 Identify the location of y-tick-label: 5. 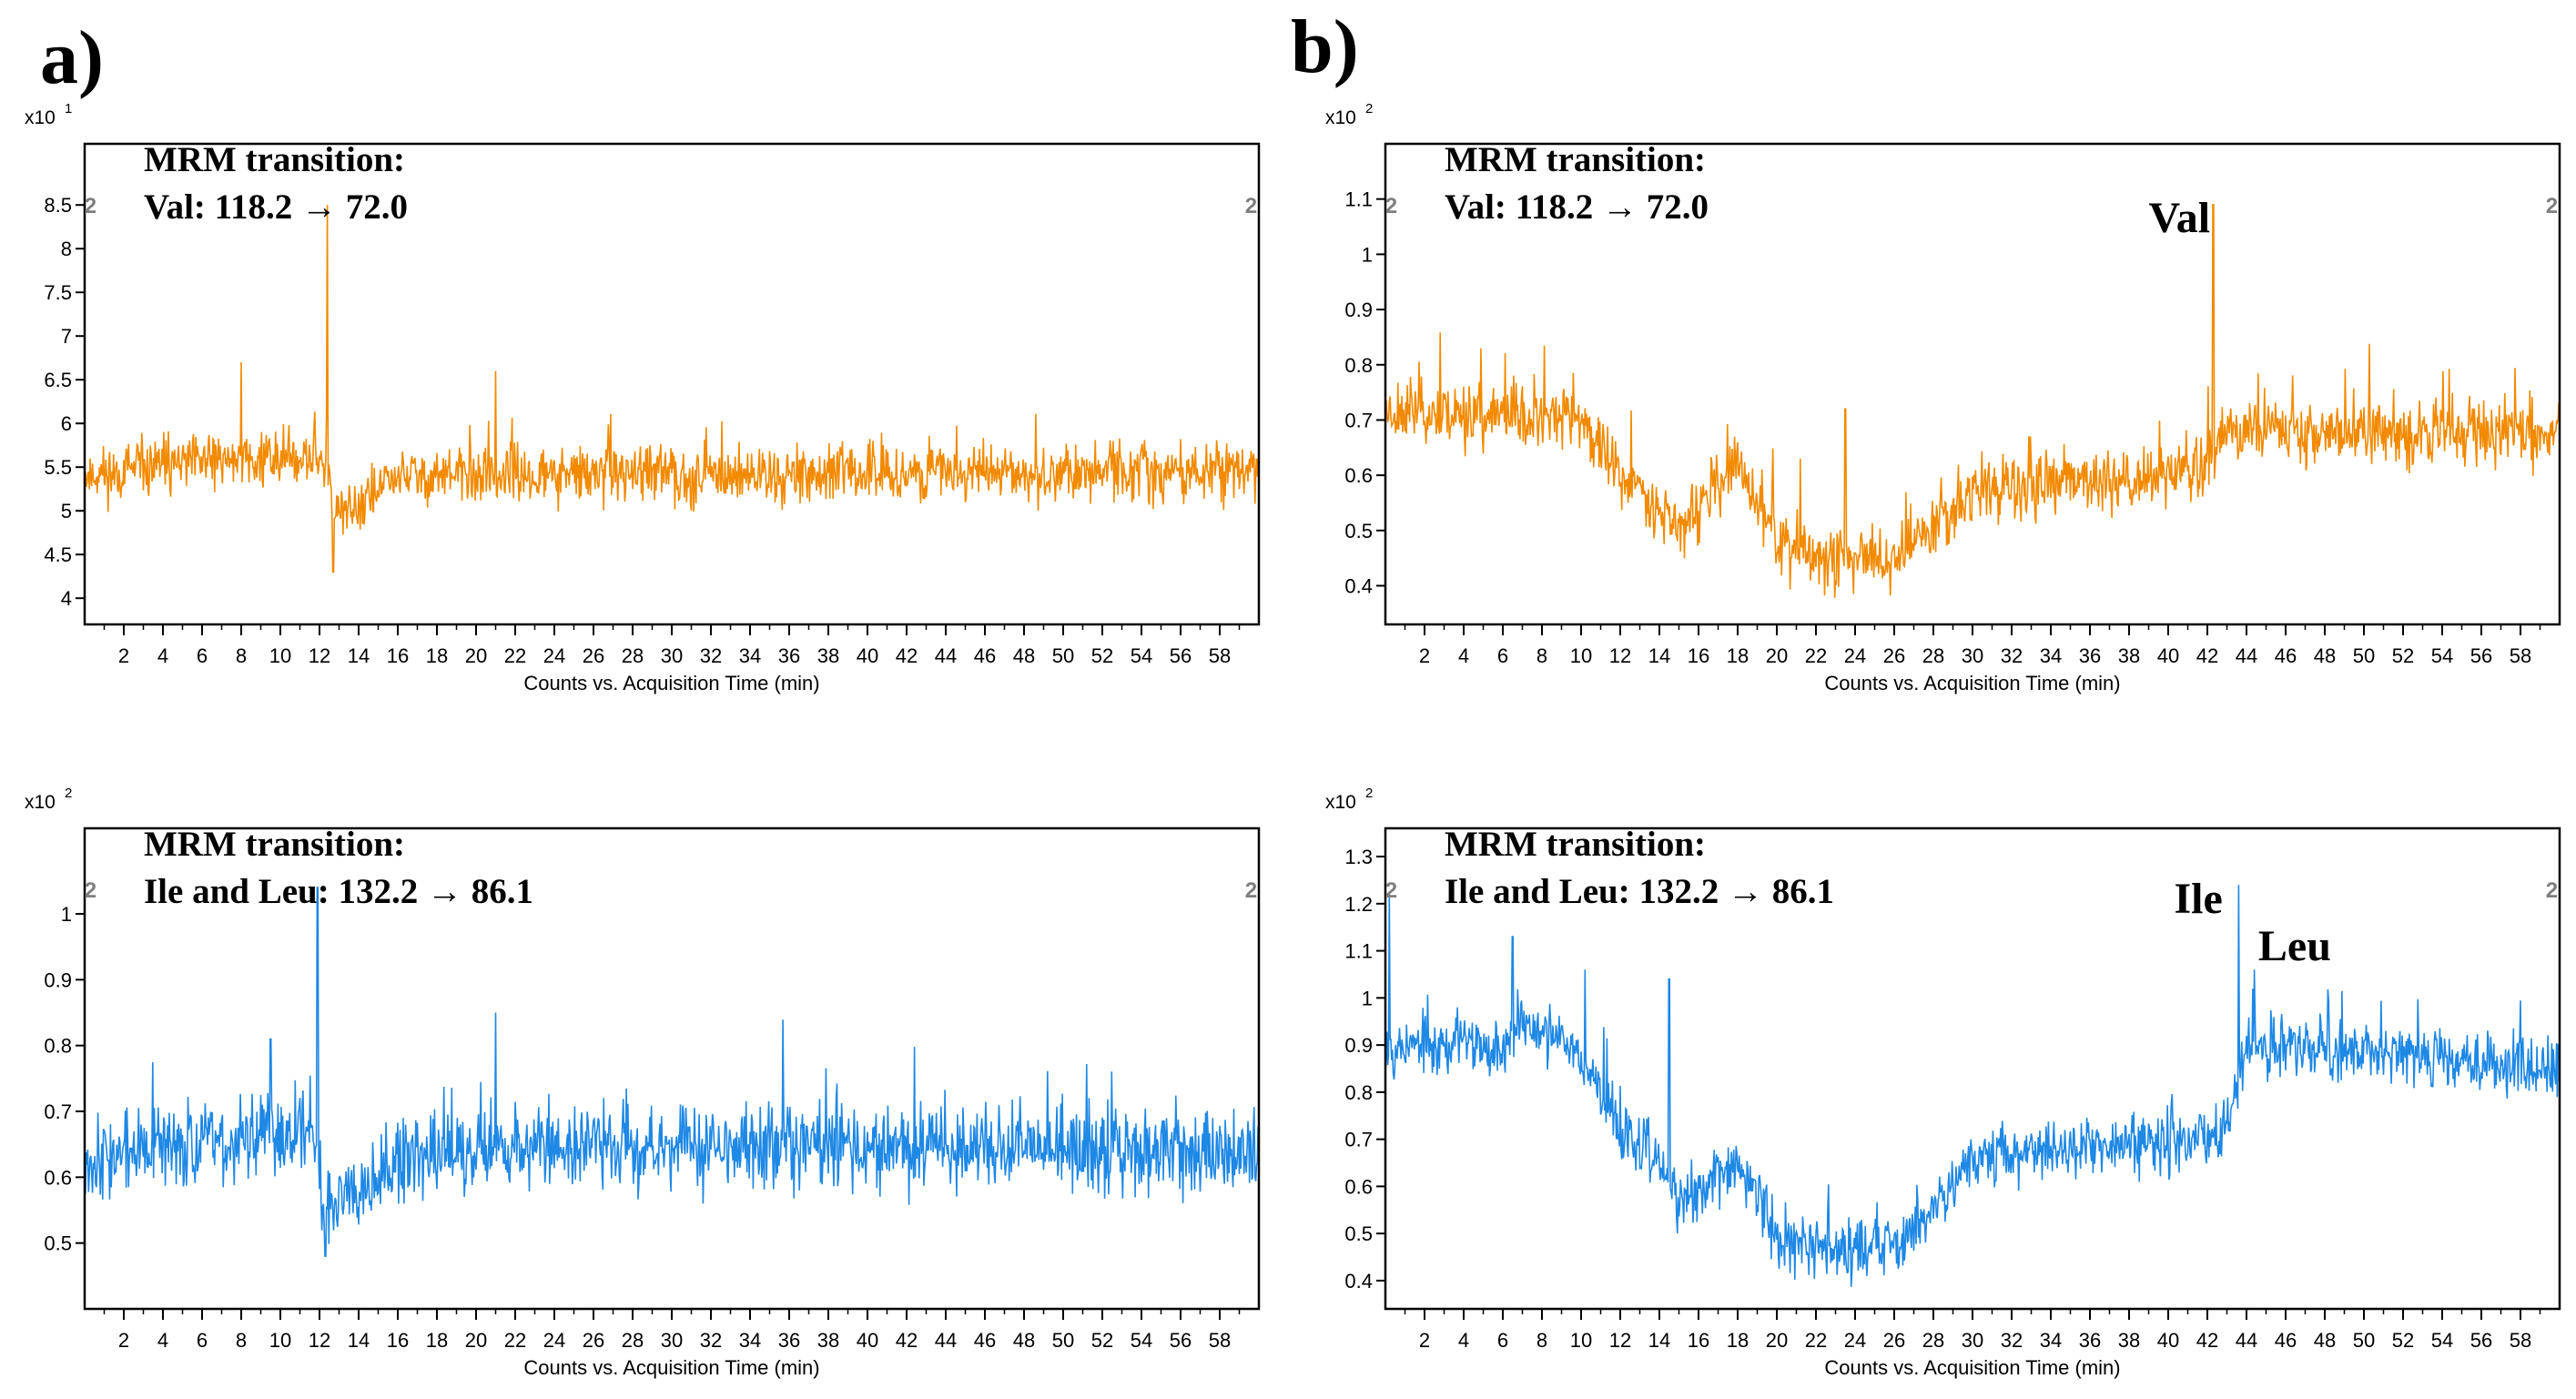
(66, 511).